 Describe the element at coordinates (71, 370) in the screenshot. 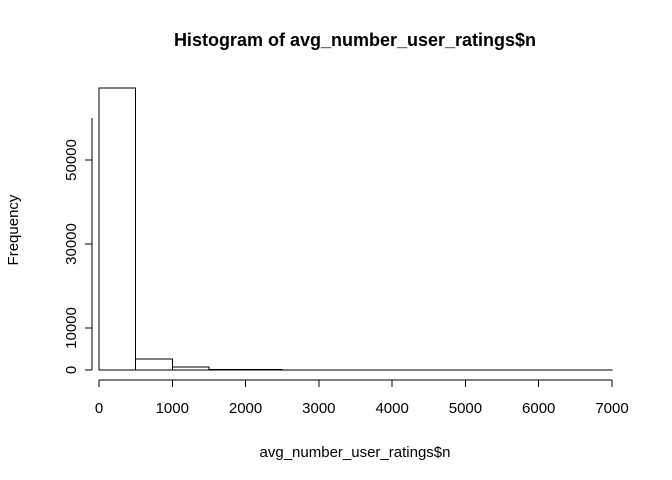

I see `y-tick-label: 0` at that location.